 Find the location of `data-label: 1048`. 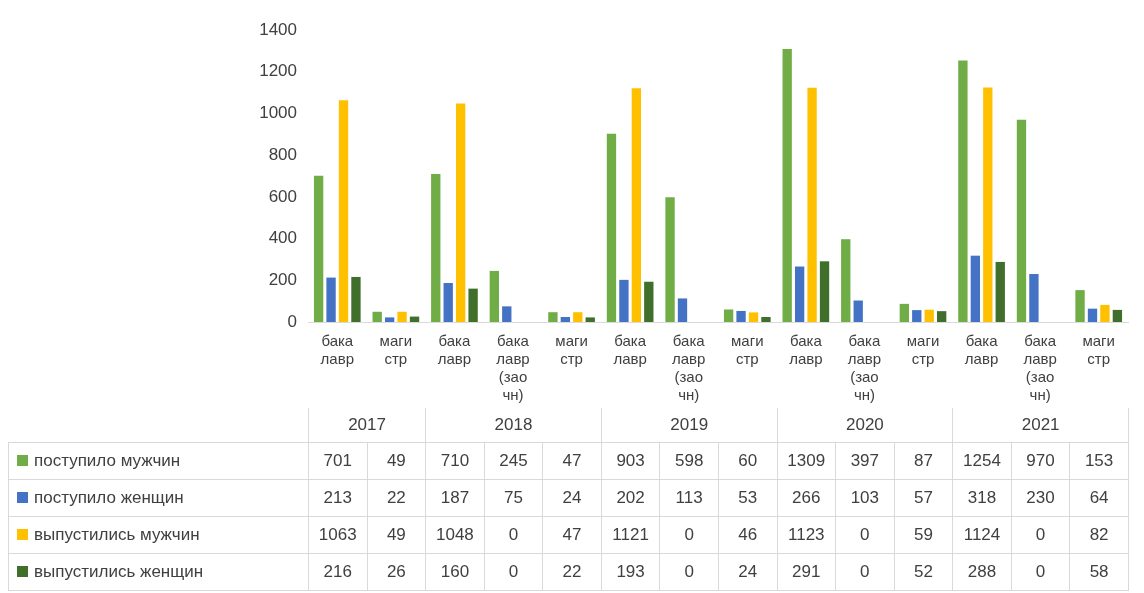

data-label: 1048 is located at coordinates (455, 535).